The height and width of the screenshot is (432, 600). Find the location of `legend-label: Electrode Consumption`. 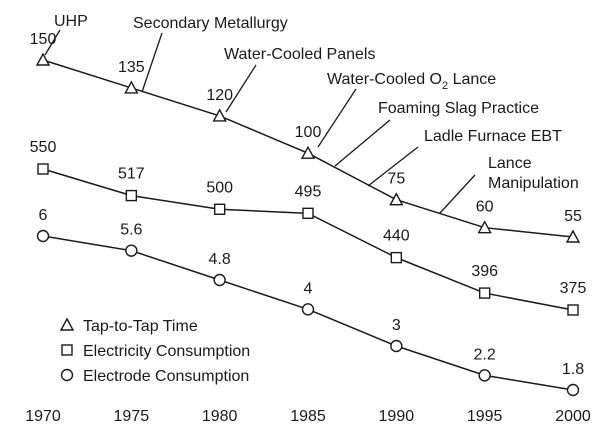

legend-label: Electrode Consumption is located at coordinates (166, 376).